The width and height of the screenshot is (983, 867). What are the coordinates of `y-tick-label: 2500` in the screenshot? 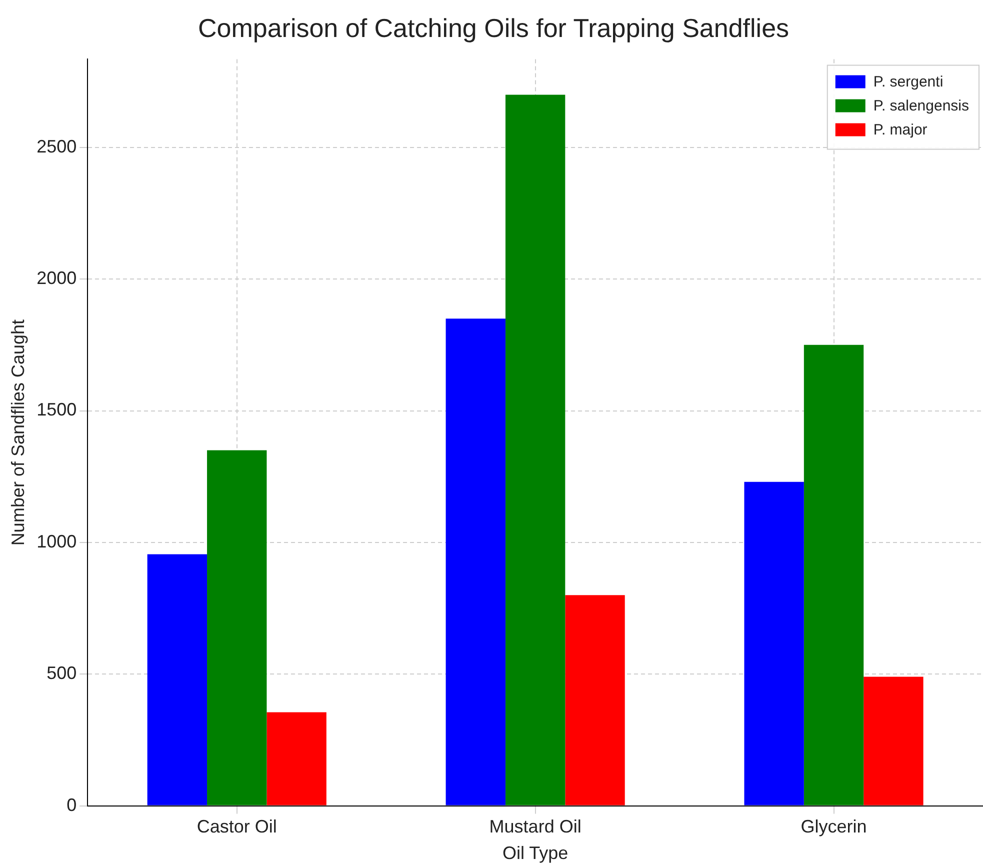 It's located at (56, 146).